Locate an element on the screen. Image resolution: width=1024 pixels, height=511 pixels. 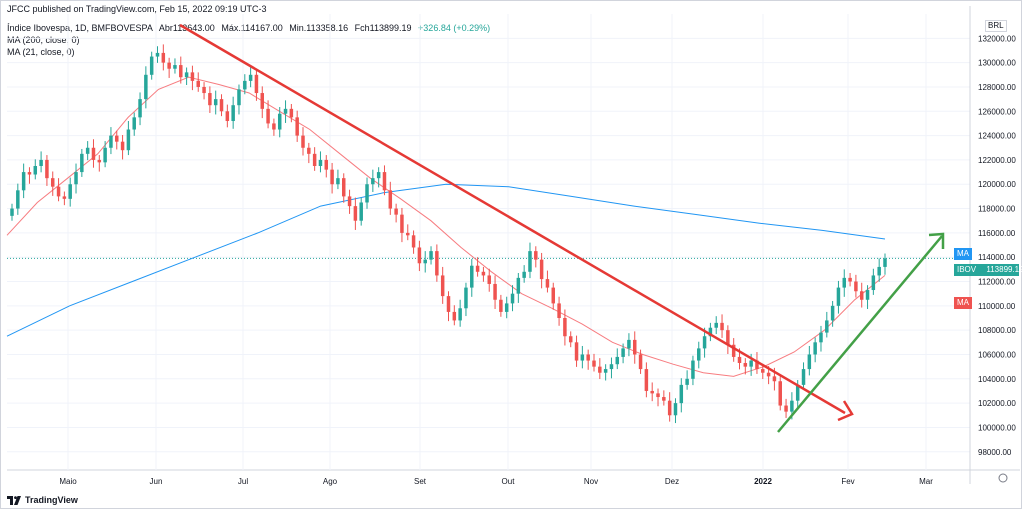
x-axis-label: Fev is located at coordinates (847, 481).